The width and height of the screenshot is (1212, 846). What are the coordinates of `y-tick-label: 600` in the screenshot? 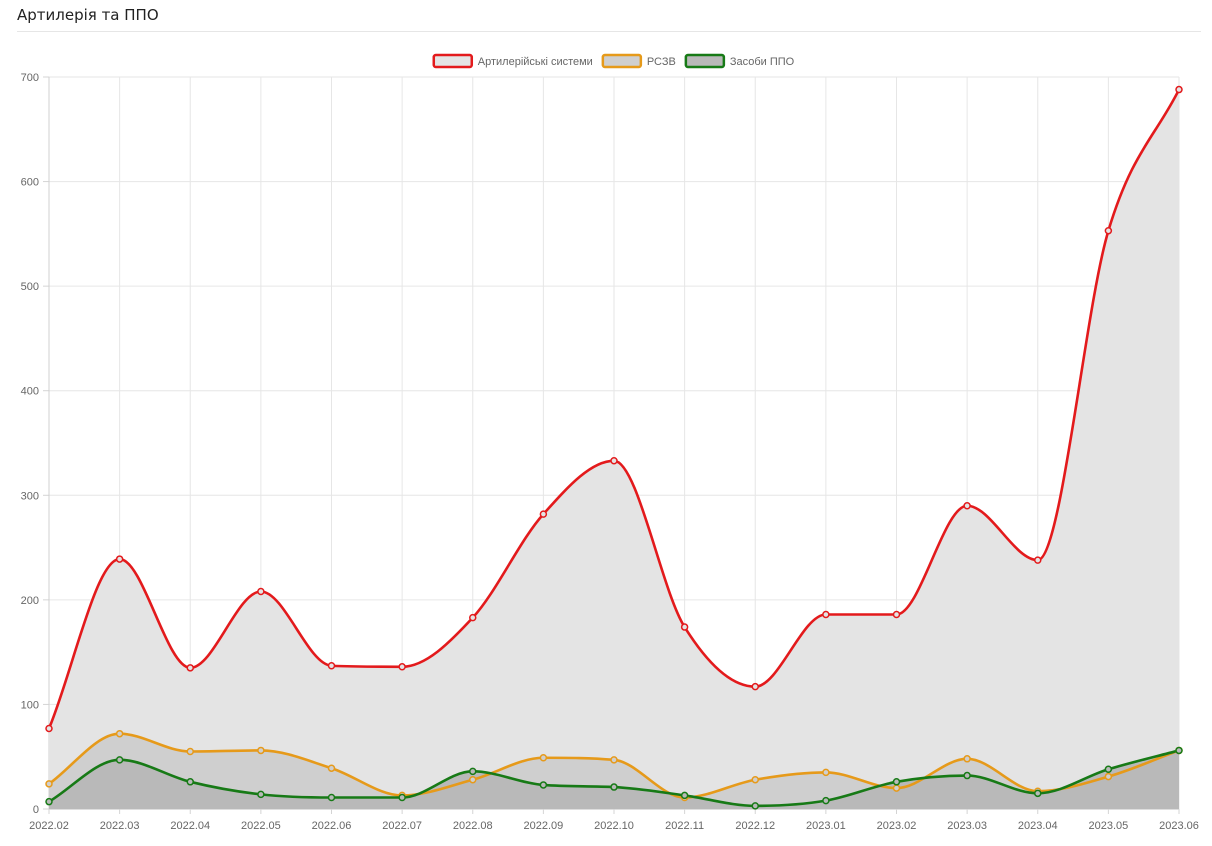 It's located at (30, 183).